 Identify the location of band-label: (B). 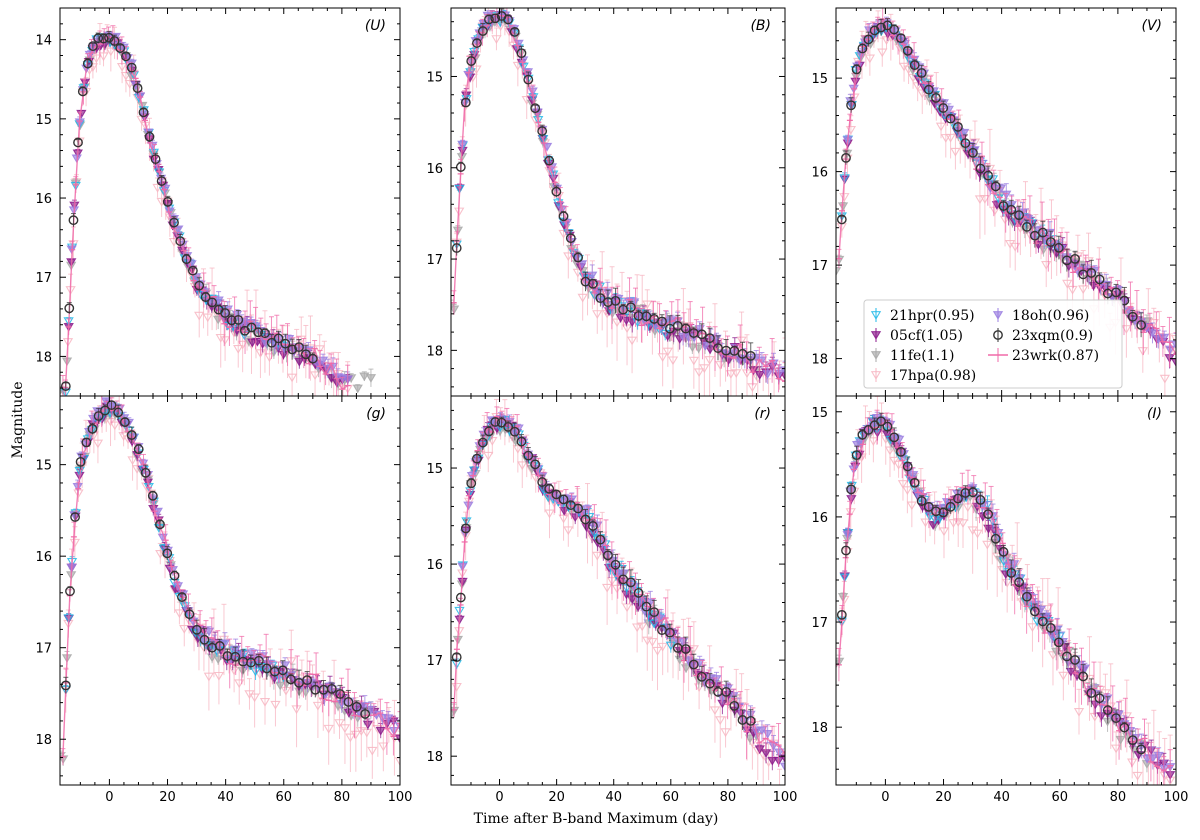
(760, 26).